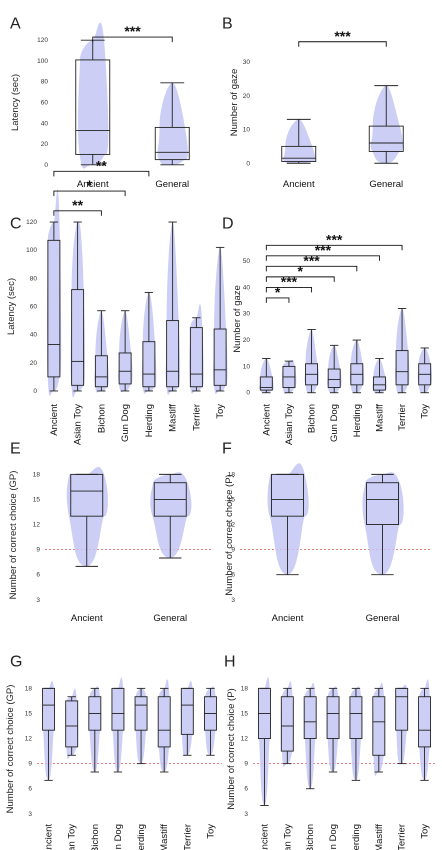  Describe the element at coordinates (313, 102) in the screenshot. I see `panel-b: B Number of gaze 0 10 20 30 Ancient General ***` at that location.